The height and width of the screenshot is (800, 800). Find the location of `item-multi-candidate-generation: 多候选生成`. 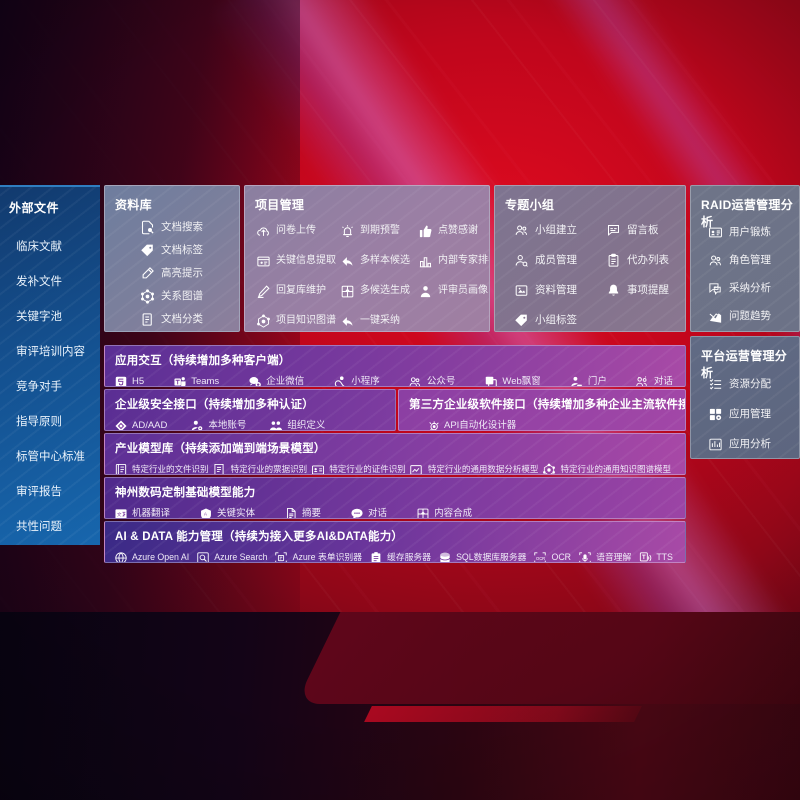

item-multi-candidate-generation: 多候选生成 is located at coordinates (378, 291).